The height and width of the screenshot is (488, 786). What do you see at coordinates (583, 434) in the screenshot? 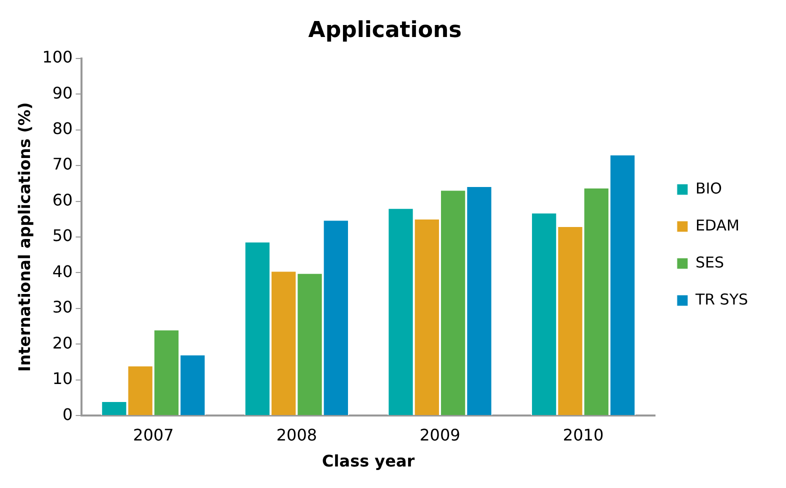
I see `x-tick-label: 2010` at bounding box center [583, 434].